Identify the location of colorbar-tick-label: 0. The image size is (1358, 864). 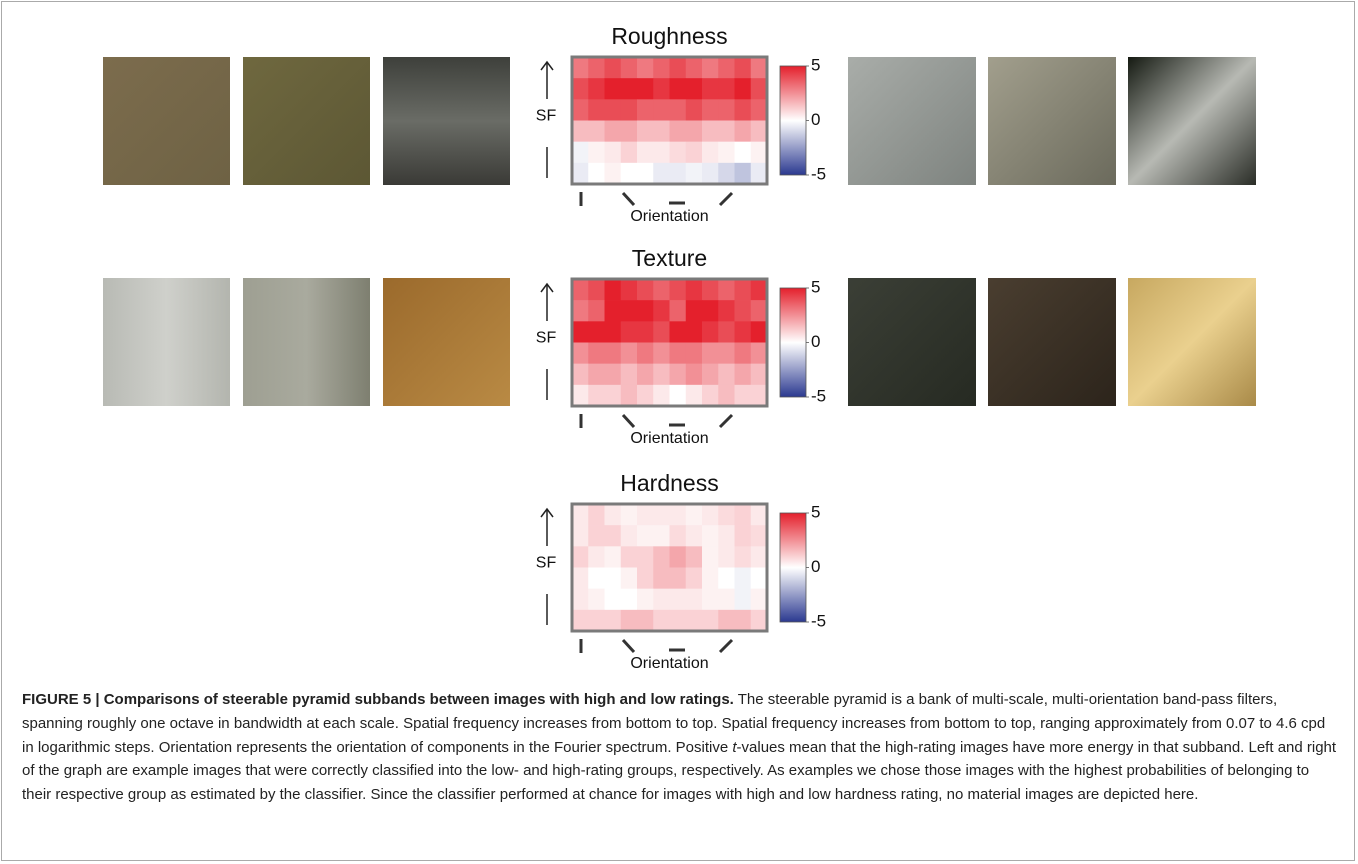
(815, 566).